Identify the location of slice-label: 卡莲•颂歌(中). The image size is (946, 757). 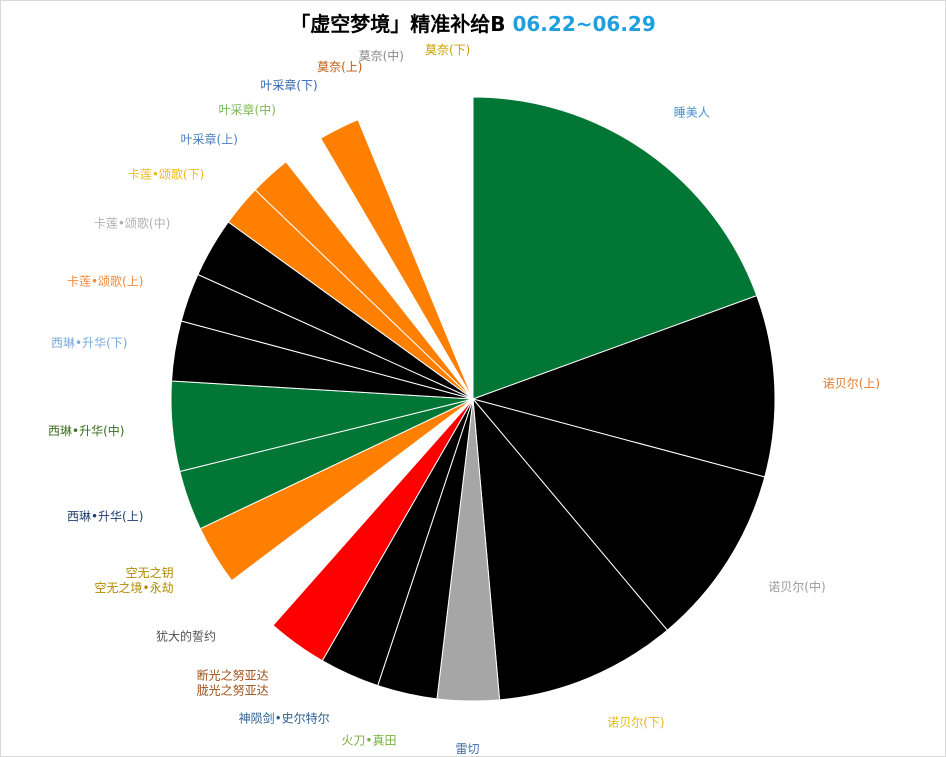
(132, 222).